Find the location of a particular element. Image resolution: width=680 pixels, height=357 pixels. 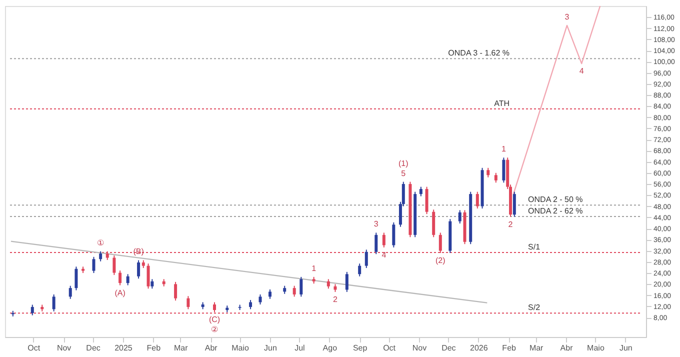

x-tick-label: Sep is located at coordinates (360, 348).